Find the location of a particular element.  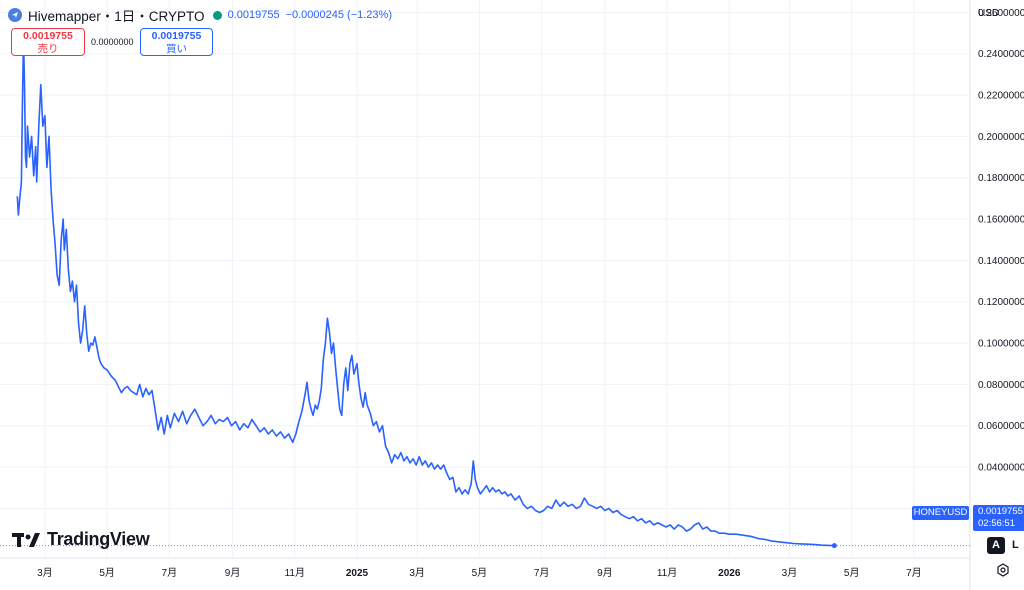

symbol-title: Hivemapper・1日・CRYPTO is located at coordinates (116, 16).